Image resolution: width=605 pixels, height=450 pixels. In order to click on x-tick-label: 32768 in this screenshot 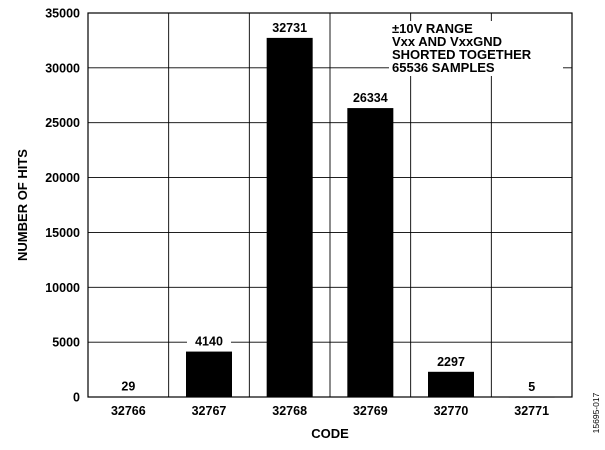, I will do `click(289, 411)`.